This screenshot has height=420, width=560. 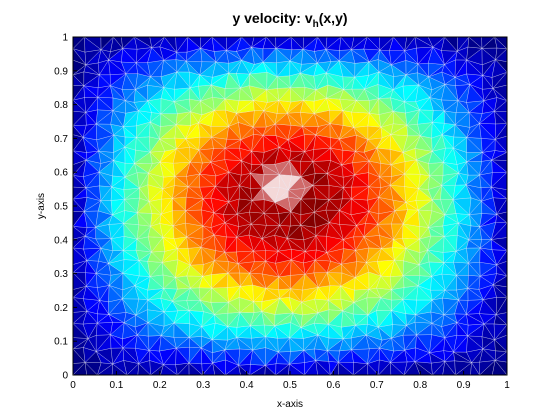 I want to click on y-tick-label: 0.6, so click(x=61, y=173).